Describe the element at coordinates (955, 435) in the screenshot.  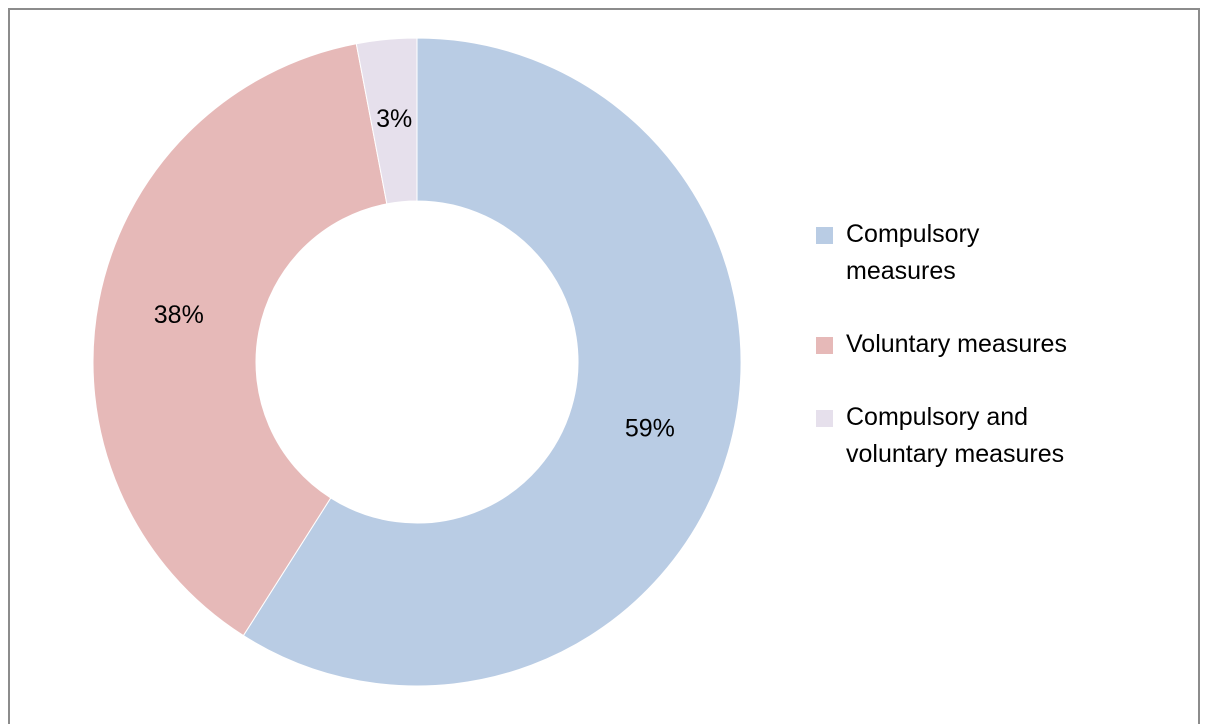
I see `legend-label: Compulsory and voluntary measures` at that location.